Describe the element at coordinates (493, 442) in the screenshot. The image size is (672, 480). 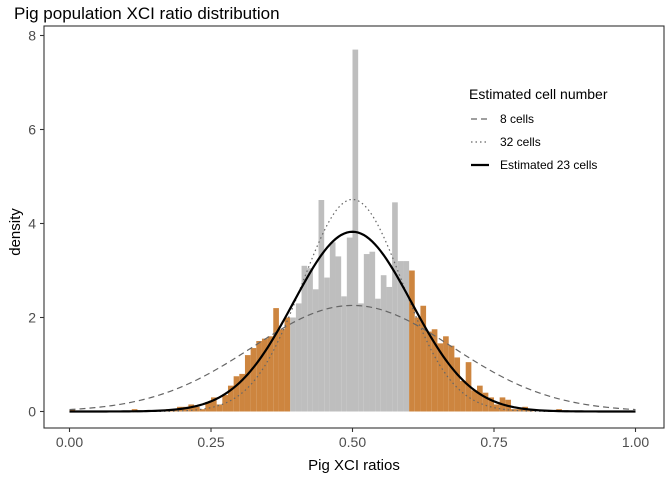
I see `x-tick-label: 0.75` at that location.